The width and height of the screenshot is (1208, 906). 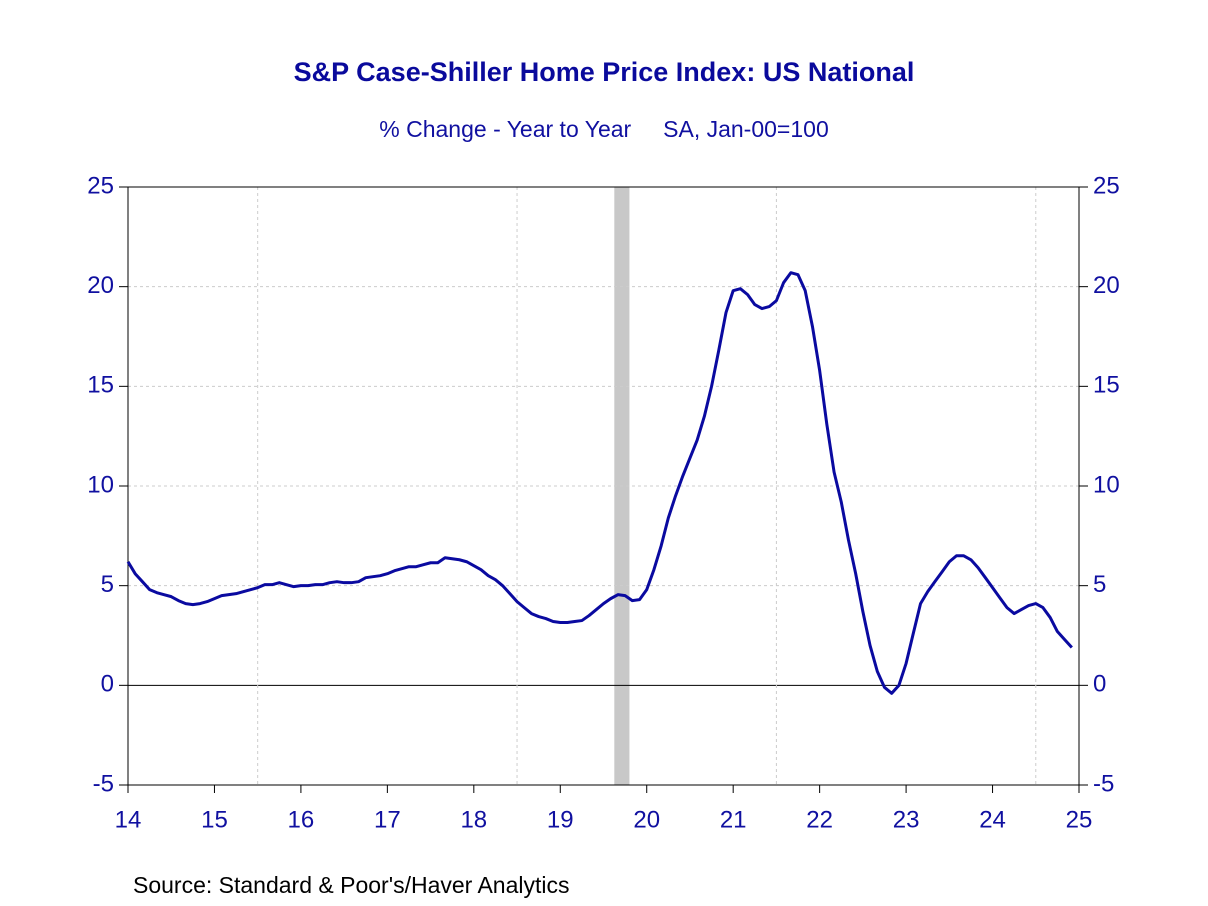 I want to click on x-tick-label: 19, so click(x=560, y=819).